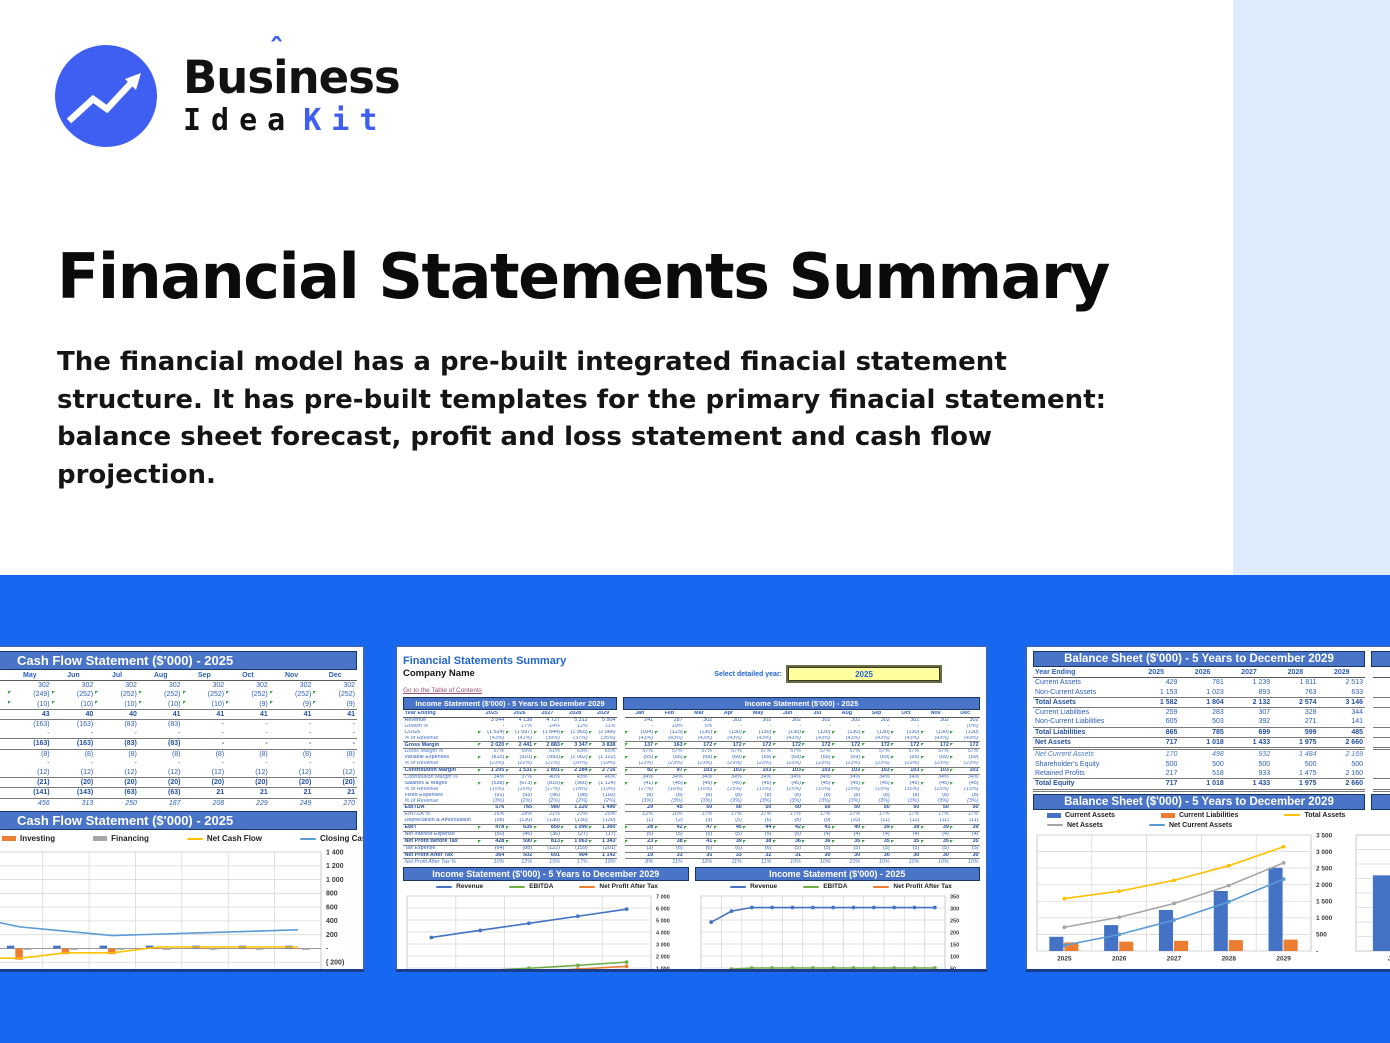 The image size is (1390, 1043). I want to click on column-header: Dec, so click(335, 676).